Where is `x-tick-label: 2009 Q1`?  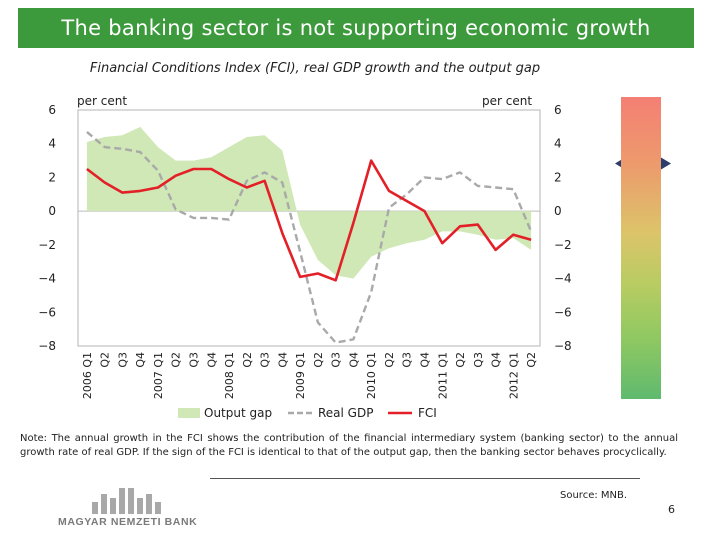
x-tick-label: 2009 Q1 is located at coordinates (300, 375).